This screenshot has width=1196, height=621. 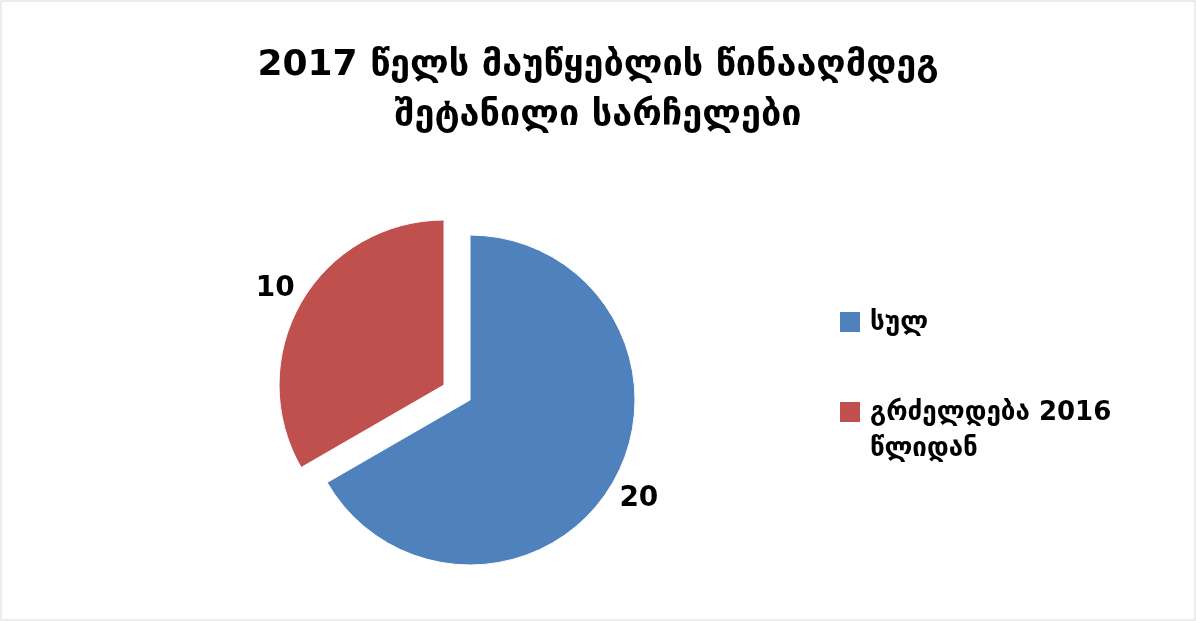 I want to click on data-label: 10, so click(x=275, y=286).